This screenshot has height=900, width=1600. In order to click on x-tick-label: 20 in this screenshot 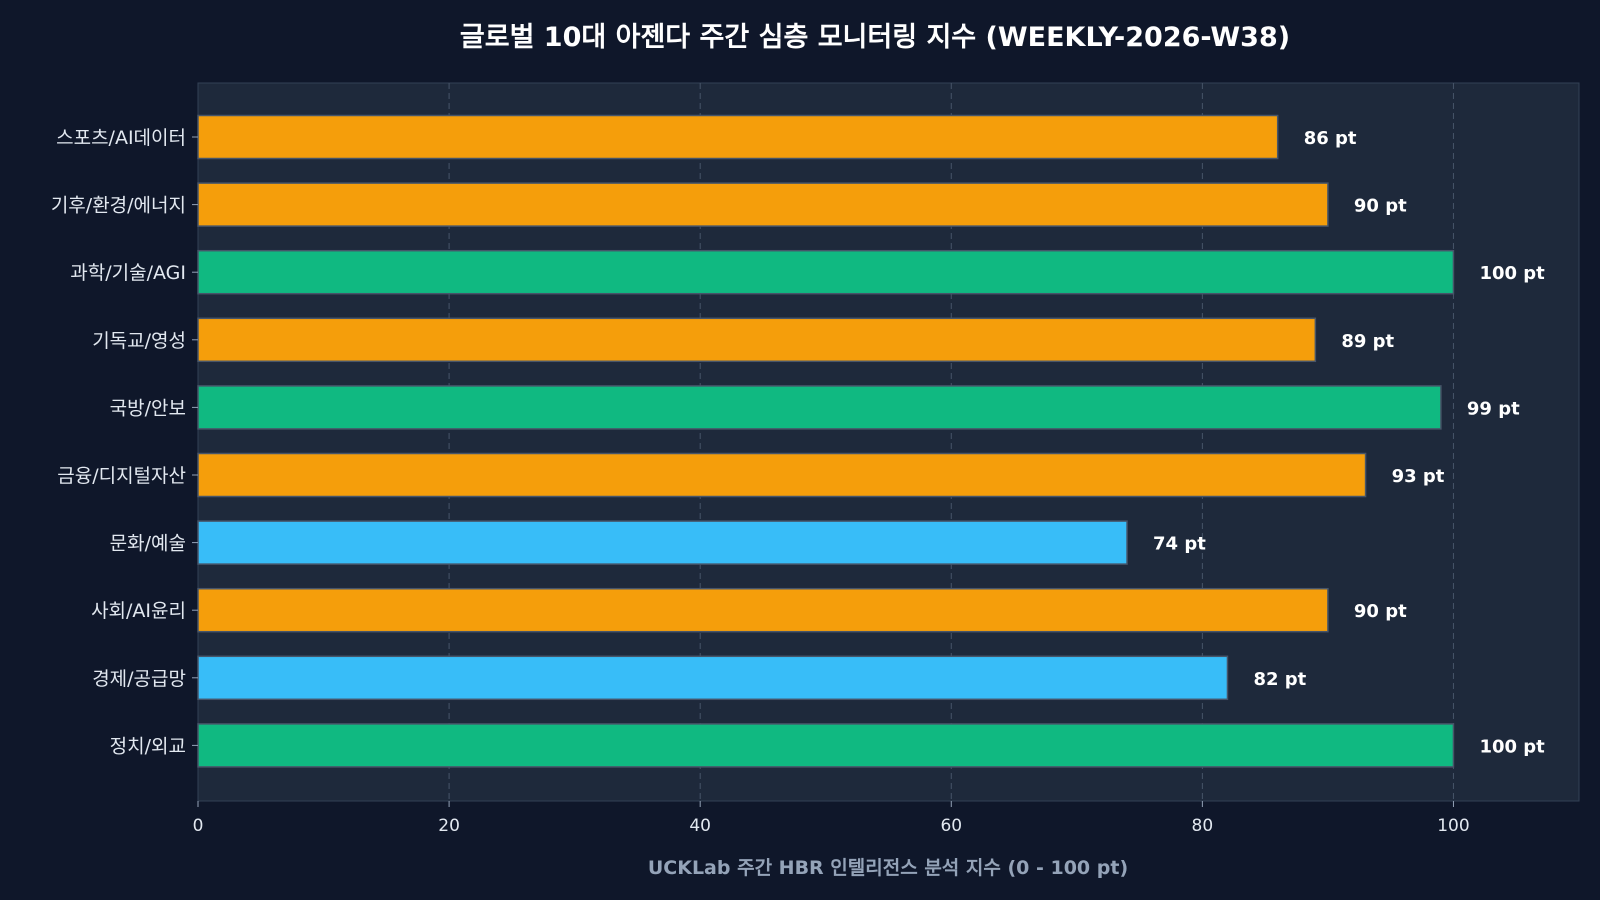, I will do `click(449, 826)`.